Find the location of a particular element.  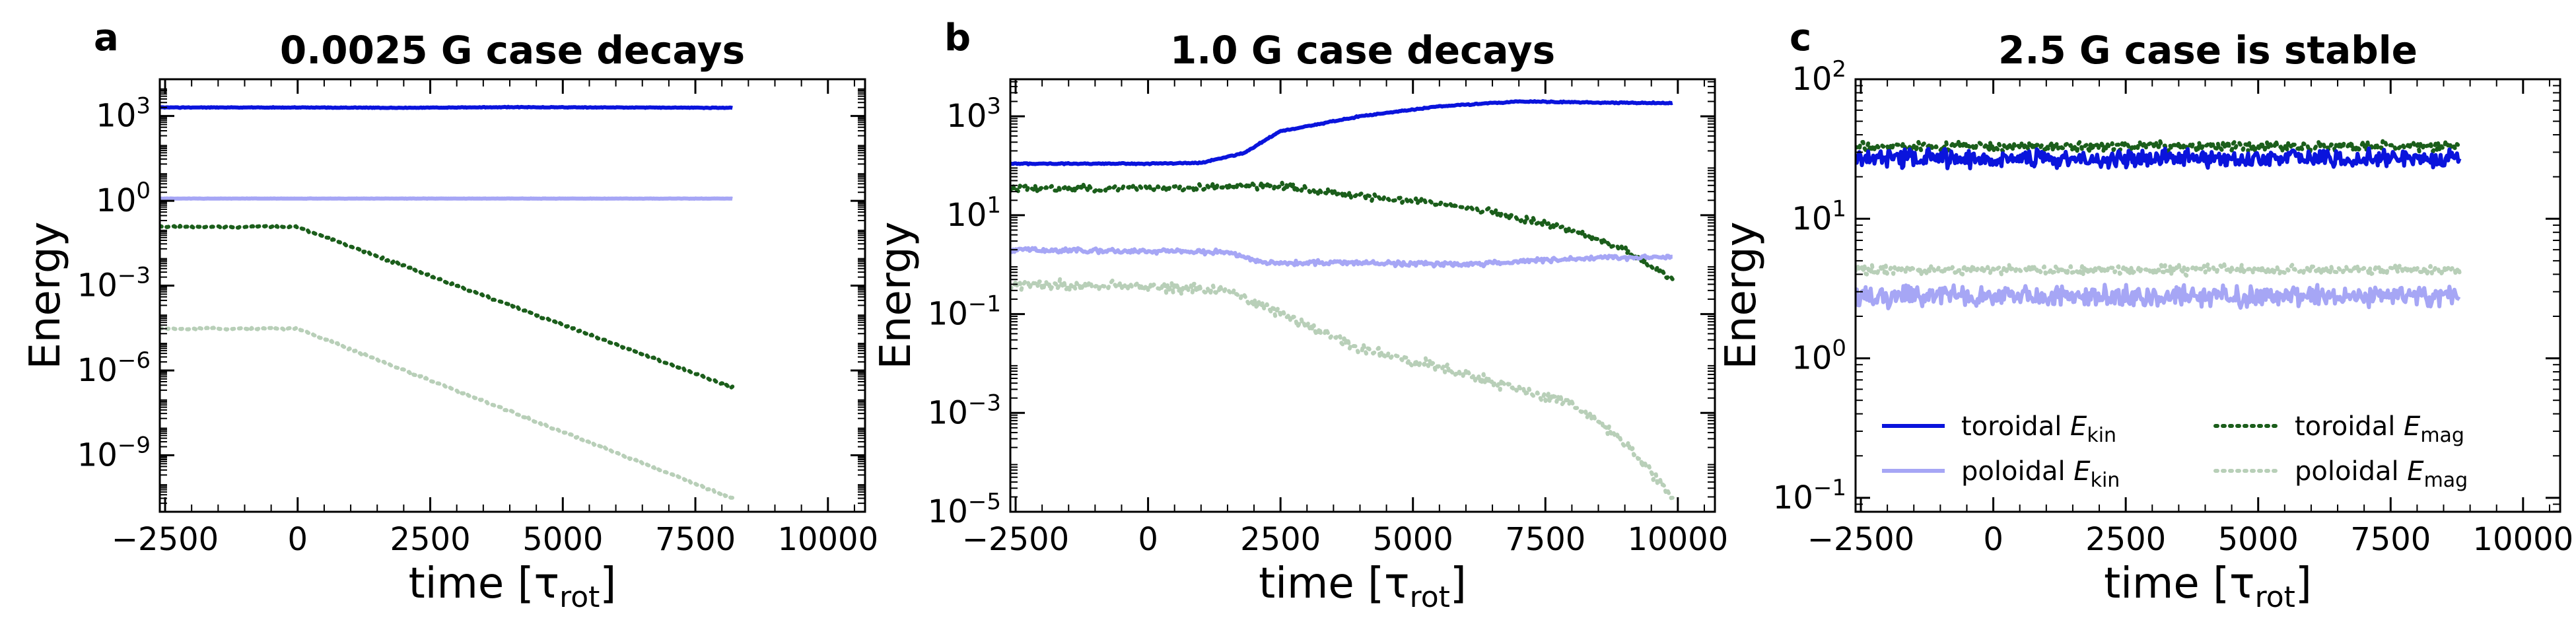

panel-title: 1.0 G case decays is located at coordinates (1362, 50).